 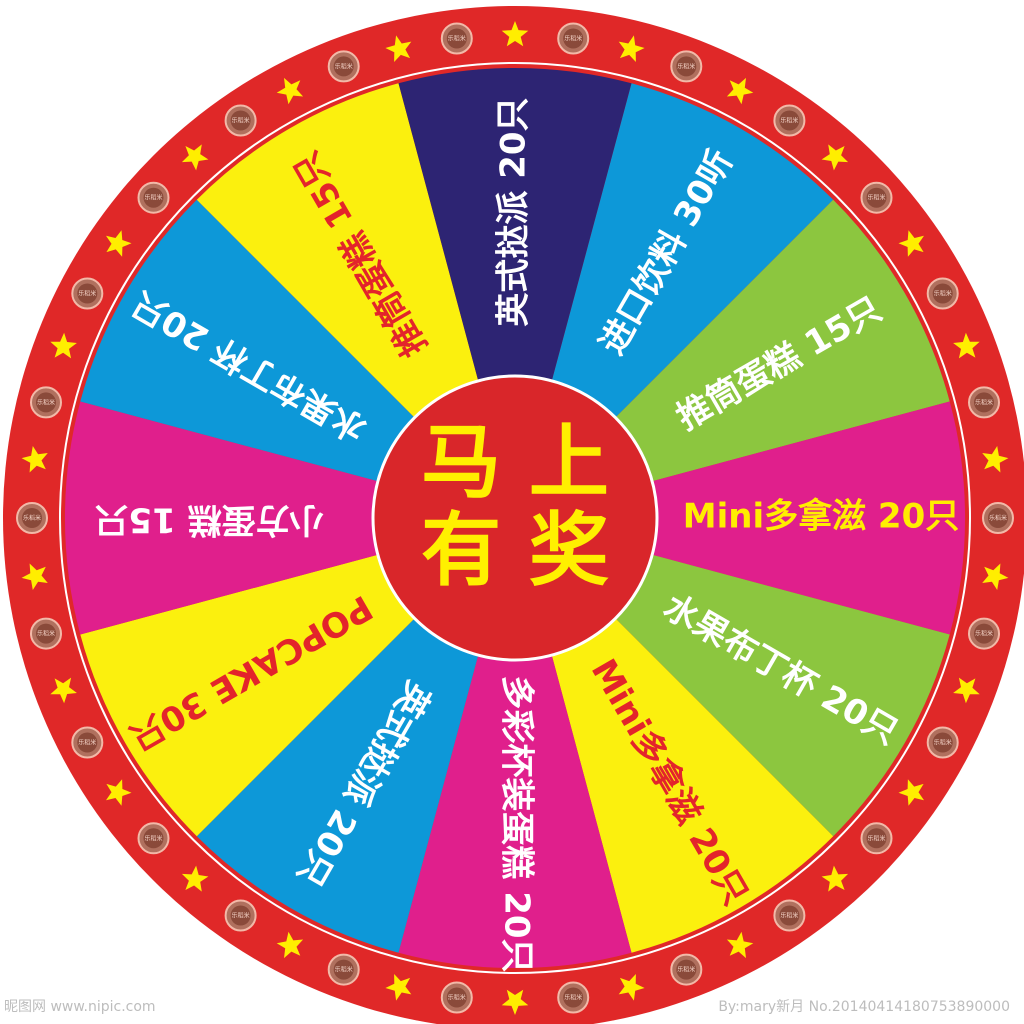 I want to click on hub-line-1: 马 上, so click(x=515, y=462).